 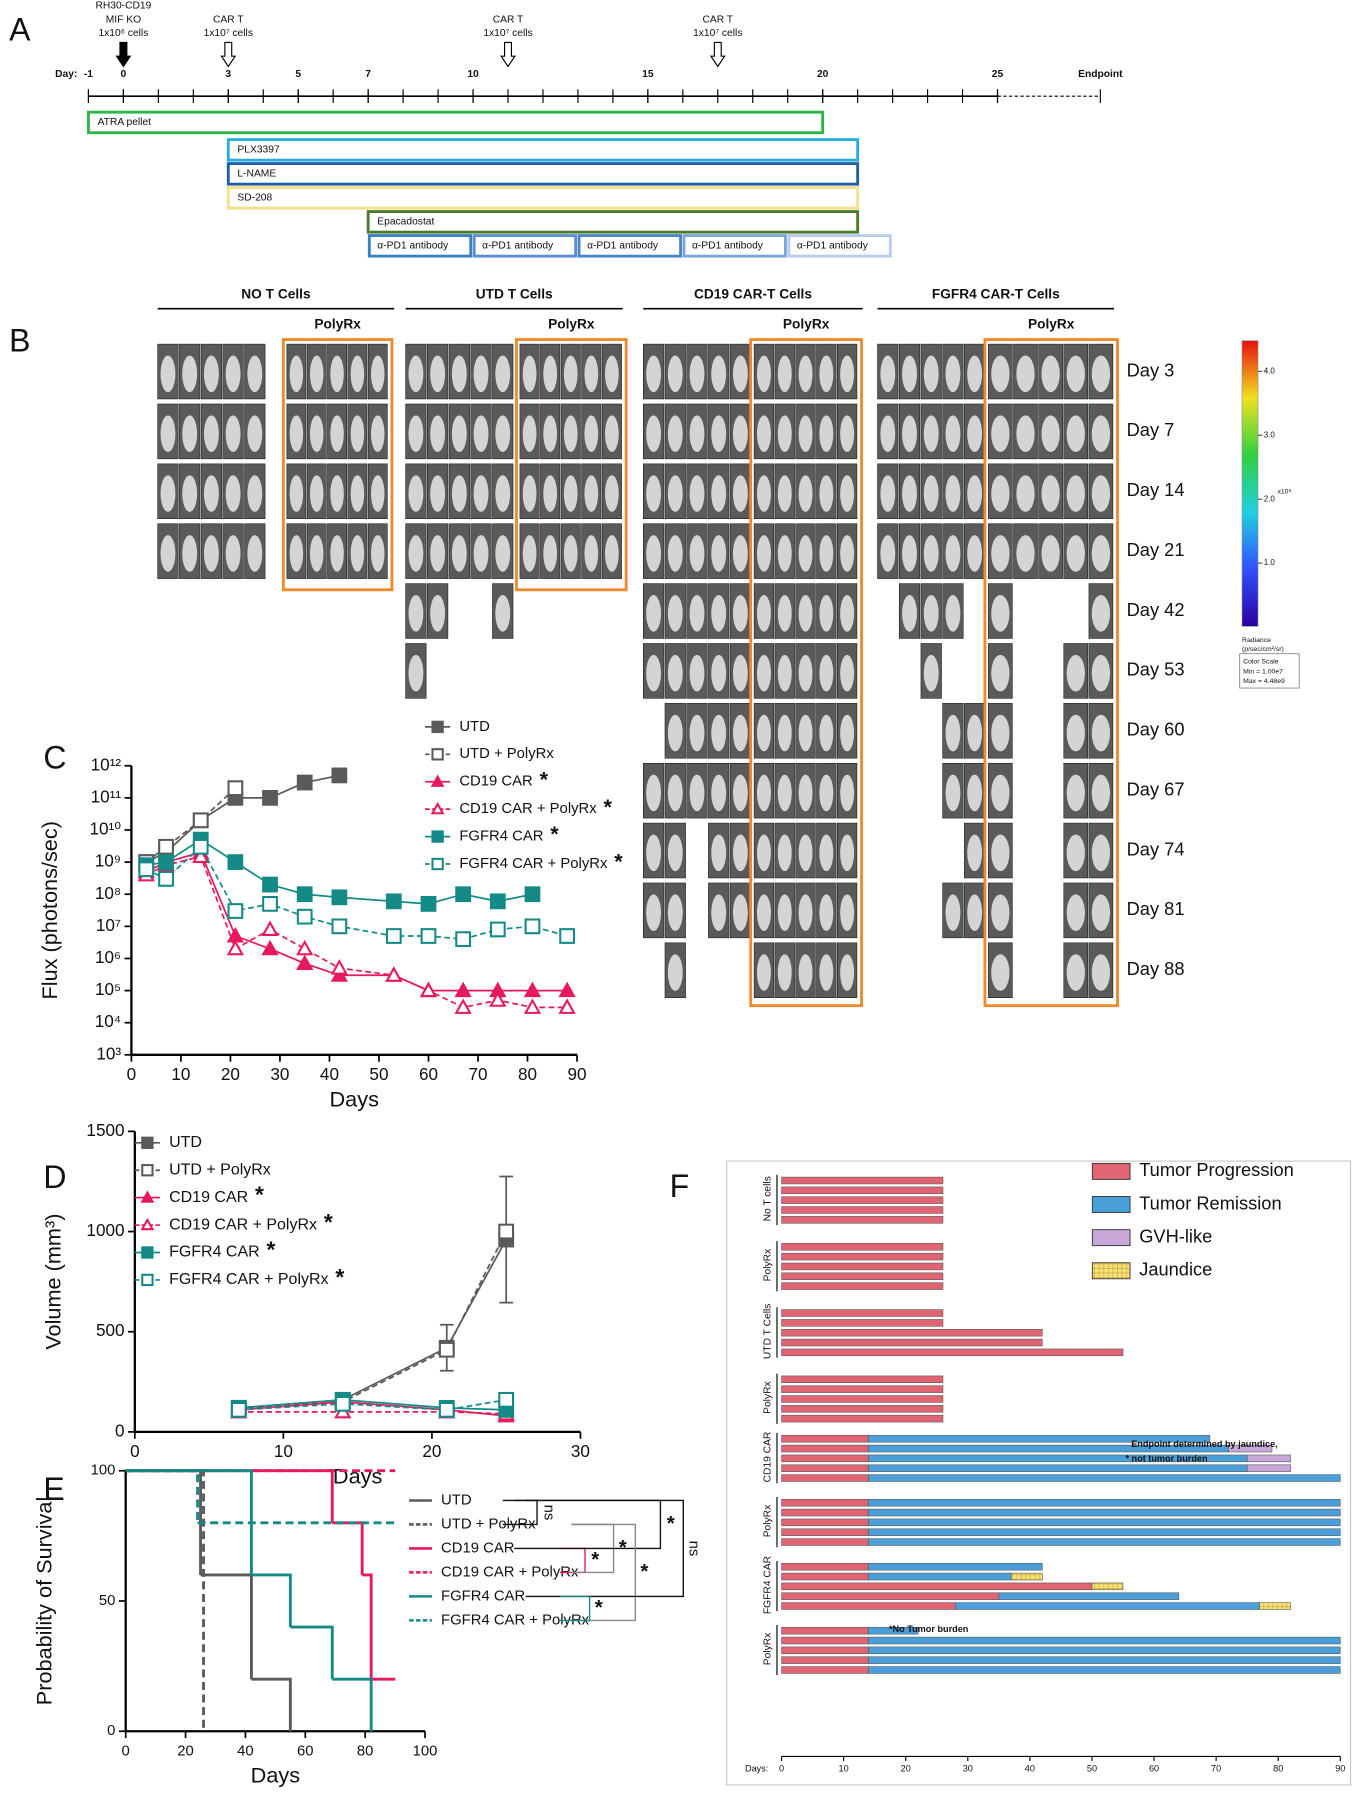 I want to click on x-tick-label: 40, so click(x=329, y=1074).